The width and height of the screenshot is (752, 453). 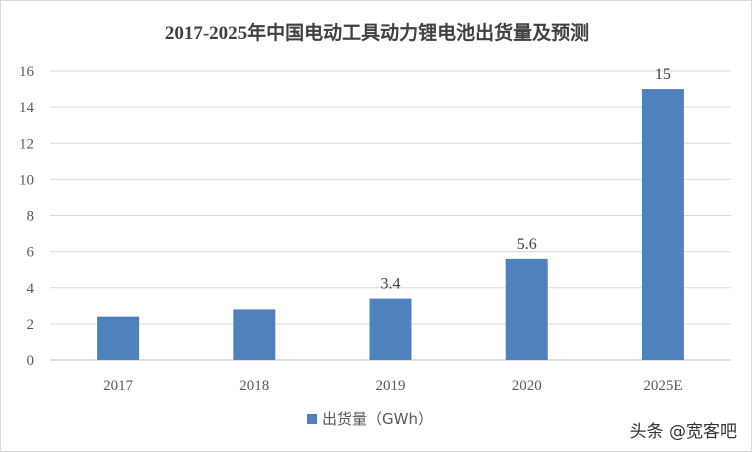 I want to click on legend-label: 出货量（GWh）, so click(x=377, y=419).